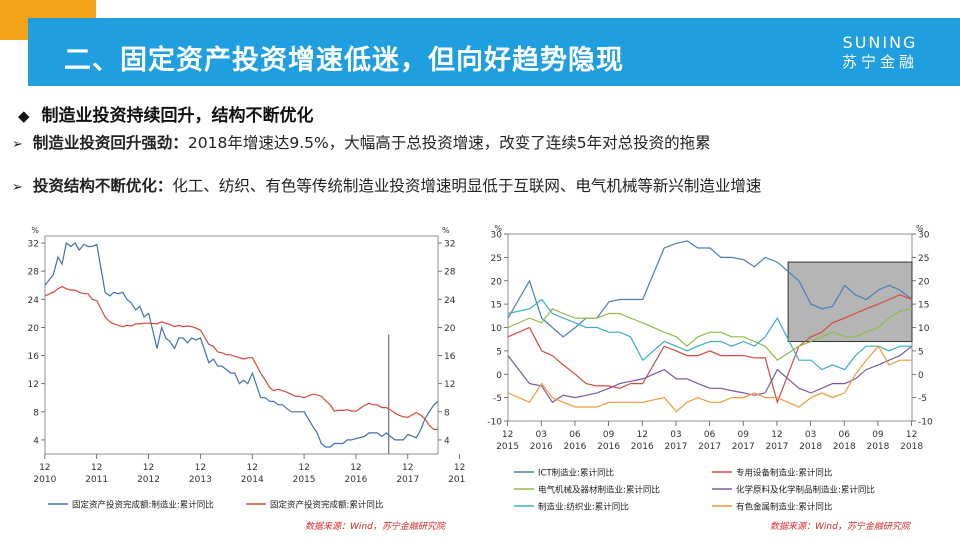  I want to click on y-tick-label-right: 30, so click(924, 236).